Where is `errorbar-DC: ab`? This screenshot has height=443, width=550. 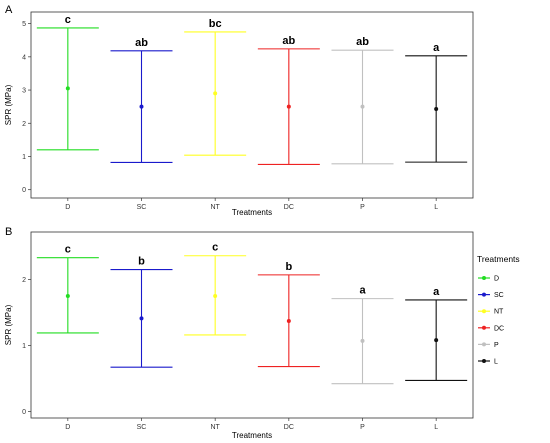 errorbar-DC: ab is located at coordinates (288, 100).